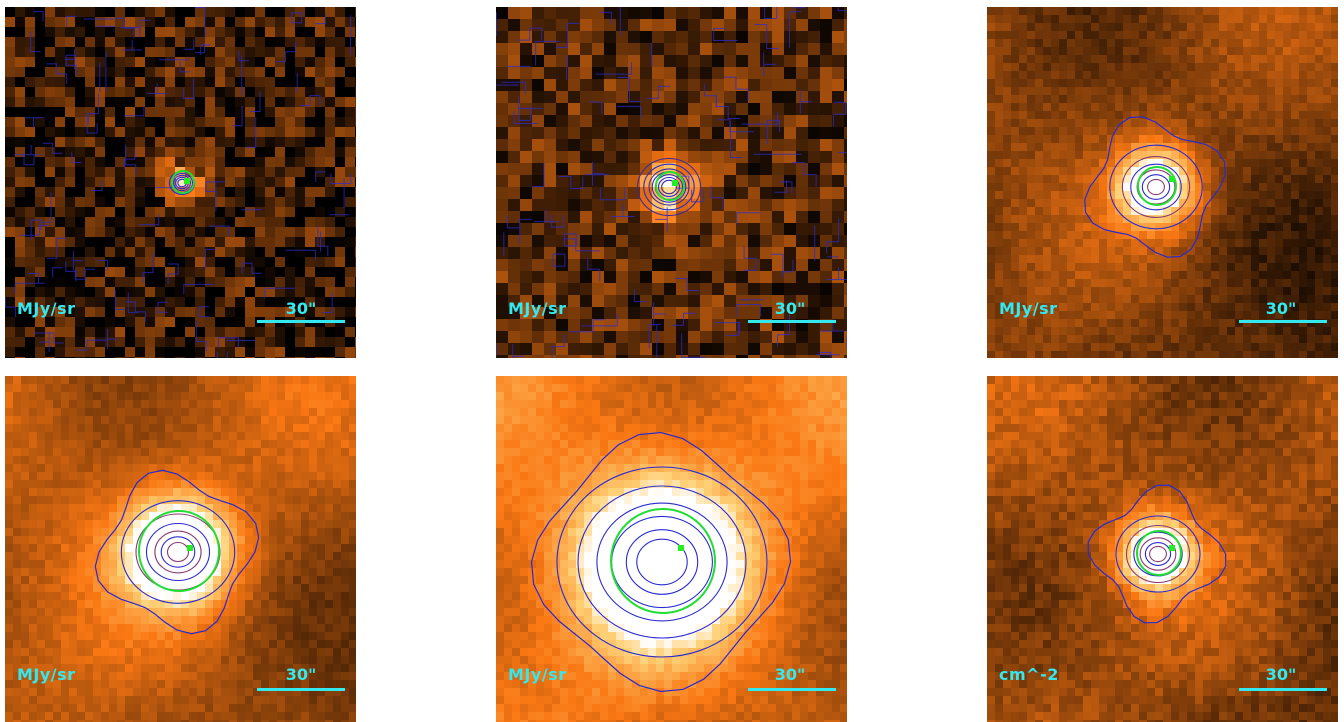 Image resolution: width=1344 pixels, height=722 pixels. I want to click on image-panel-3: MJy/sr 30", so click(1162, 182).